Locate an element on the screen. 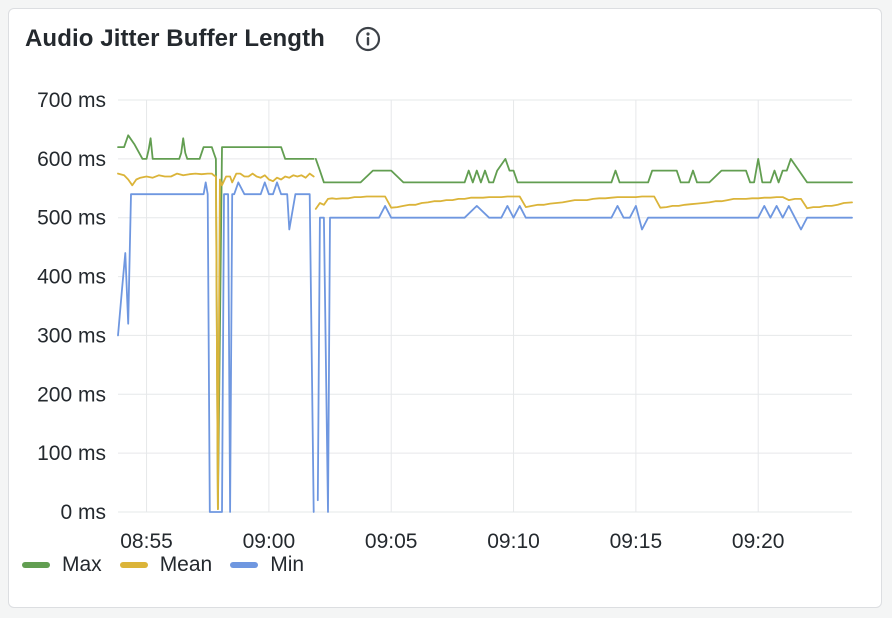 The width and height of the screenshot is (892, 618). y-tick-label: 400 ms is located at coordinates (71, 277).